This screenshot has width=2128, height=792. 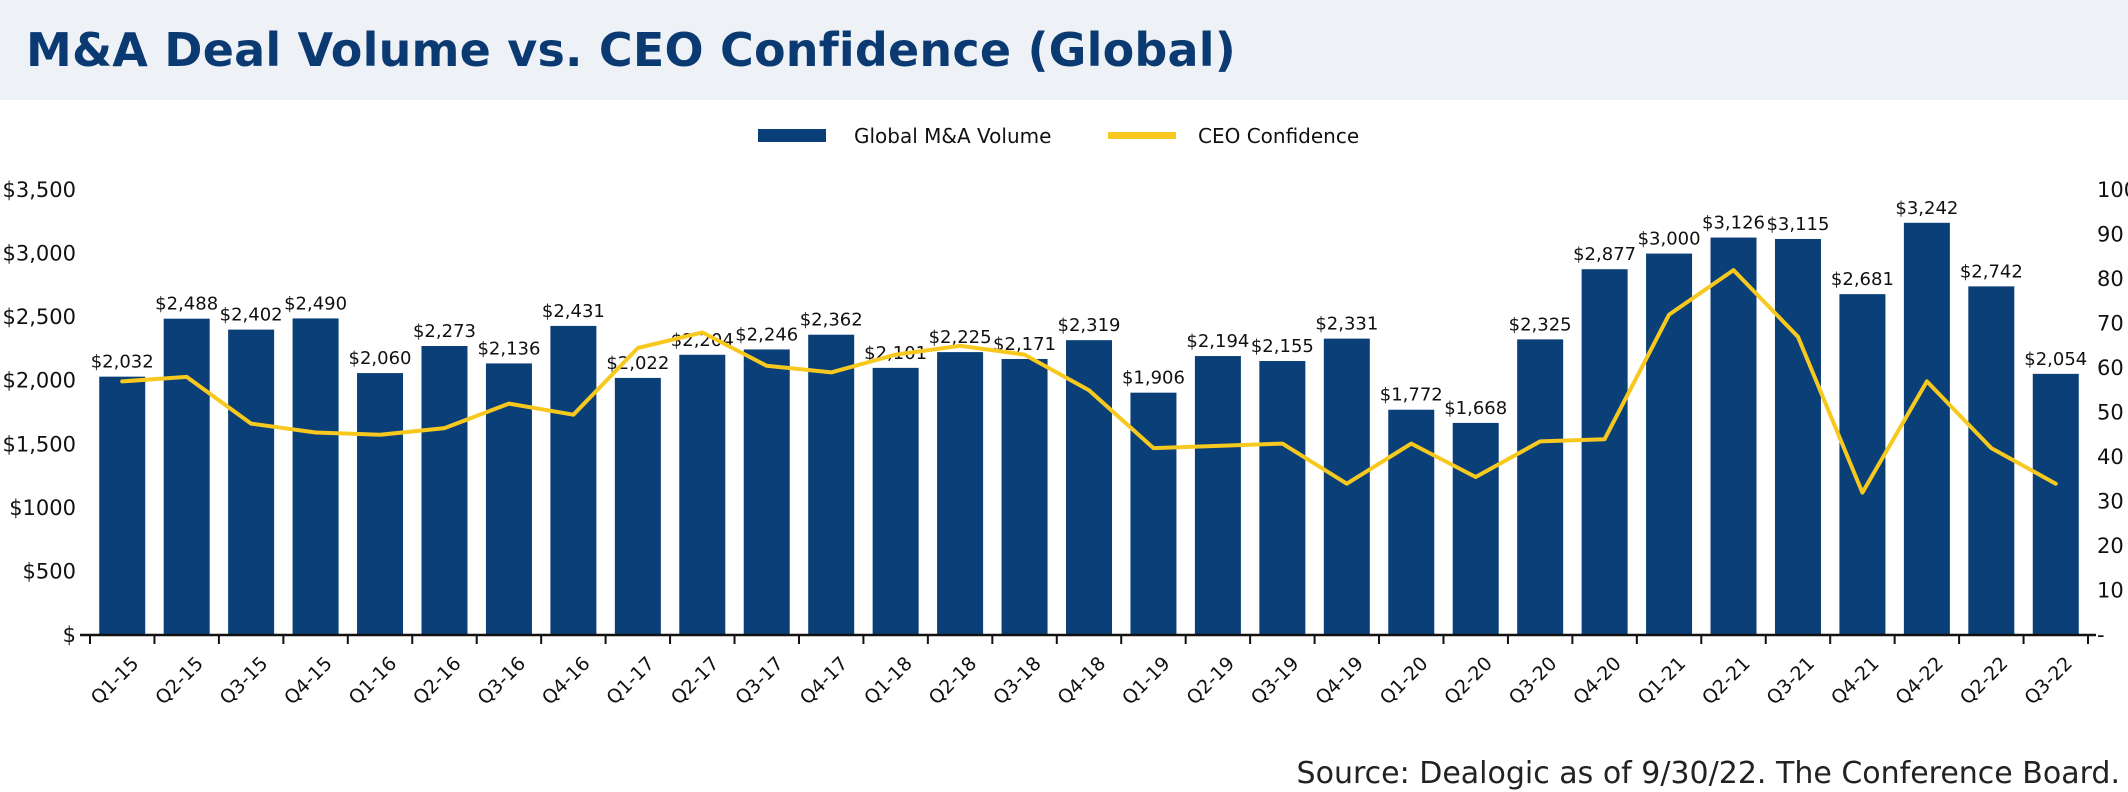 What do you see at coordinates (2055, 359) in the screenshot?
I see `bar-data-label: $2,054` at bounding box center [2055, 359].